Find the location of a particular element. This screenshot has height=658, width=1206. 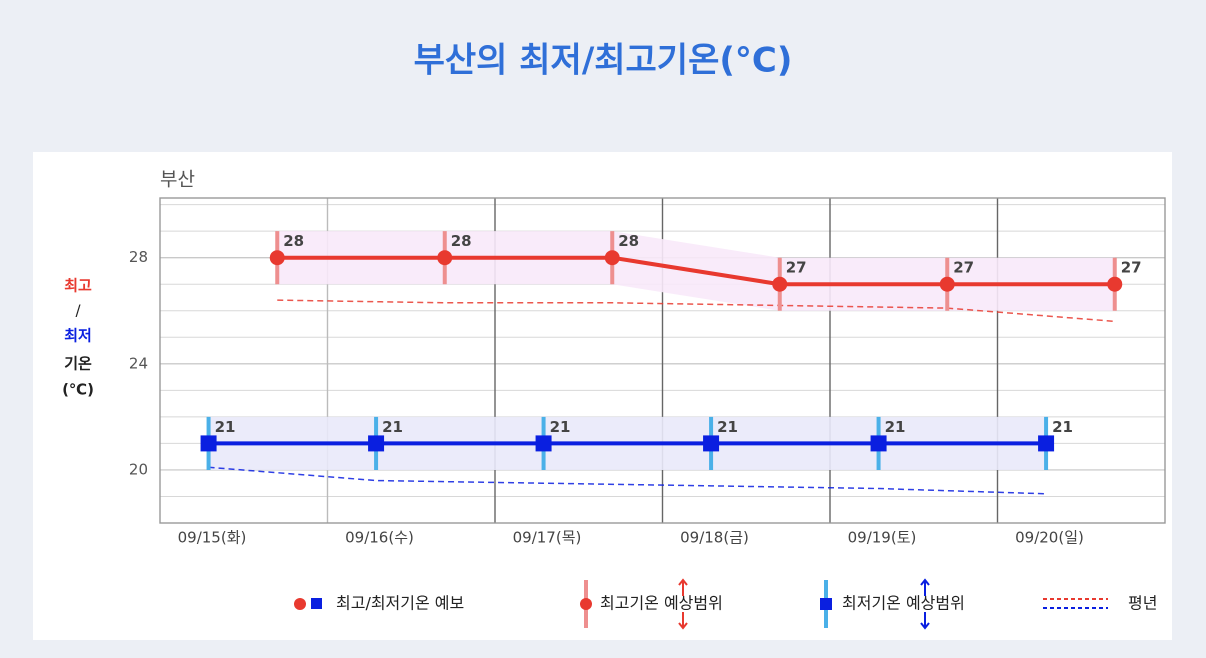

legend-label: 최고/최저기온 예보 is located at coordinates (400, 603).